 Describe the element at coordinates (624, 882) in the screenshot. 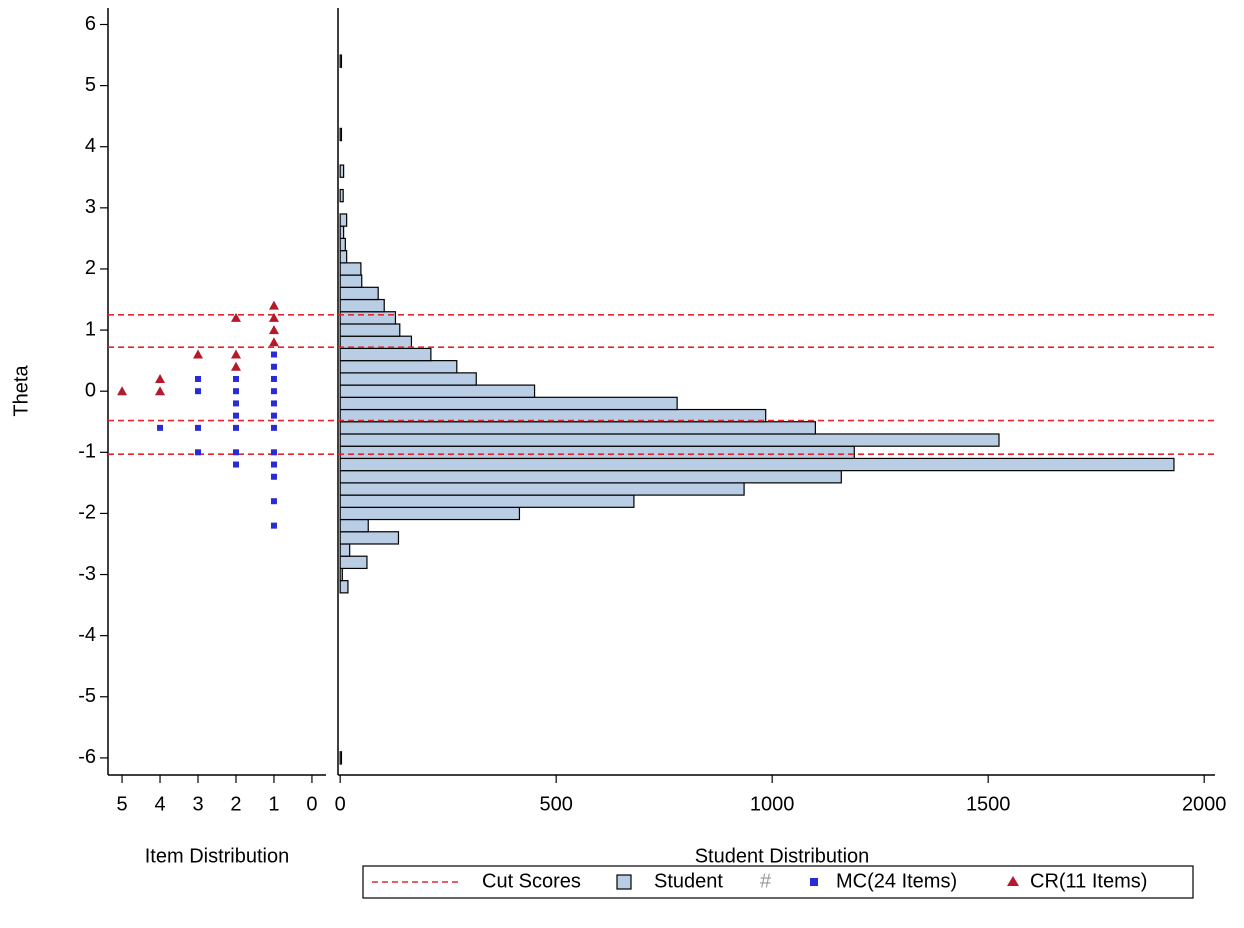

I see `legend-swatch` at that location.